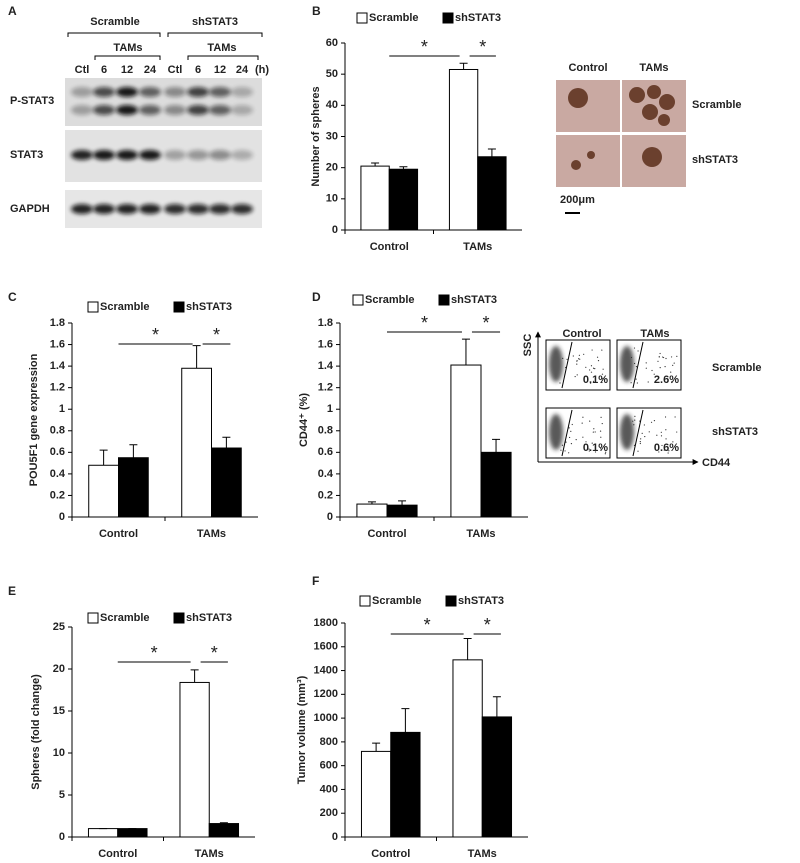  Describe the element at coordinates (176, 57) in the screenshot. I see `bracket` at that location.